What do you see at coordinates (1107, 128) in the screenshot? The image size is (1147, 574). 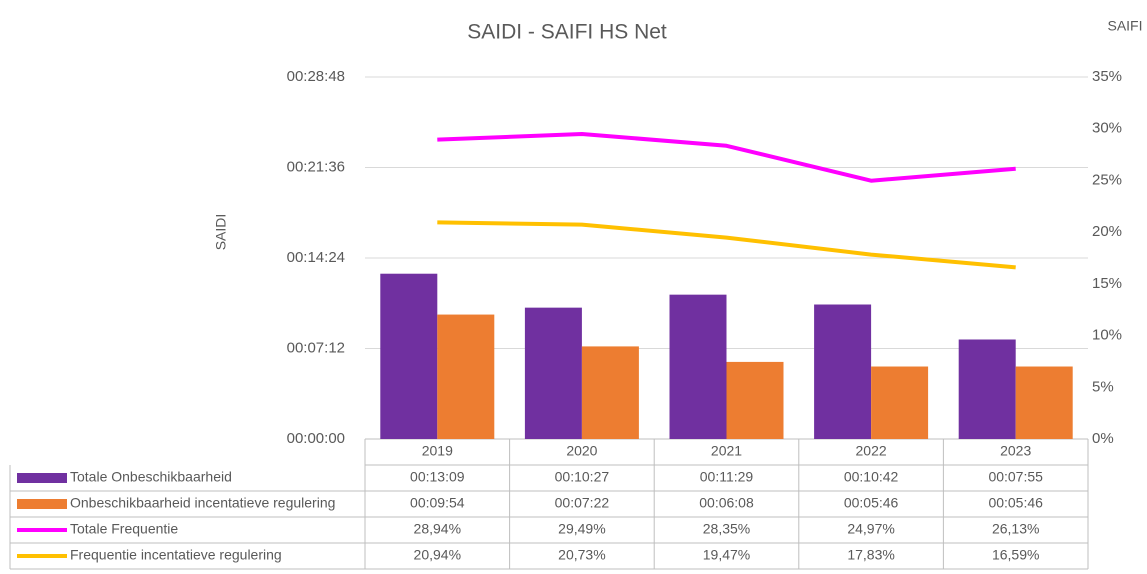 I see `y2-tick-label: 30%` at bounding box center [1107, 128].